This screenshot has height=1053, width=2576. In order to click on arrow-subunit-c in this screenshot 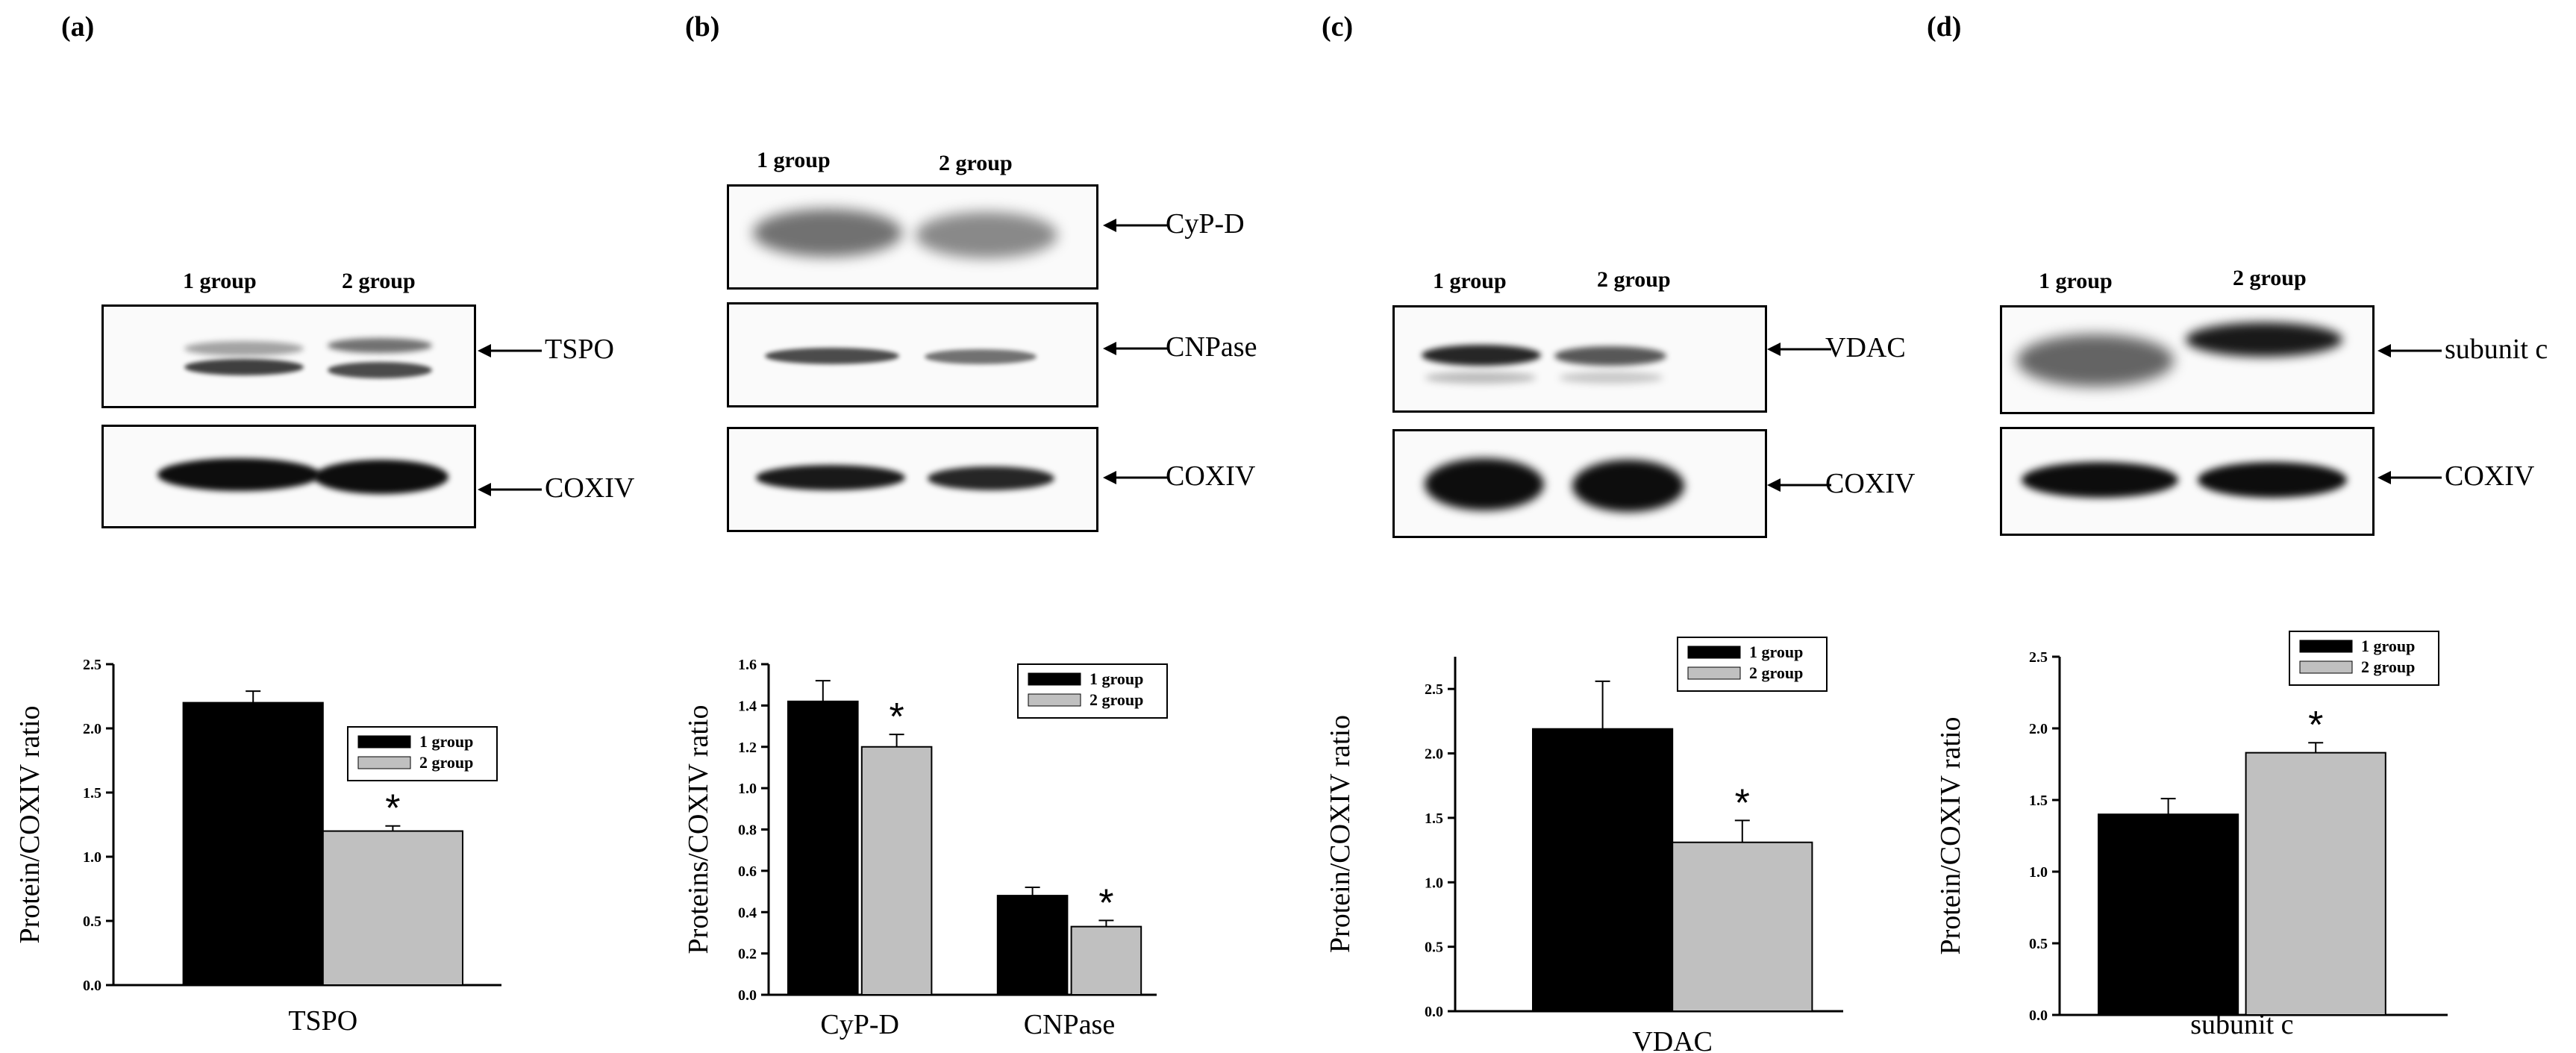, I will do `click(2410, 351)`.